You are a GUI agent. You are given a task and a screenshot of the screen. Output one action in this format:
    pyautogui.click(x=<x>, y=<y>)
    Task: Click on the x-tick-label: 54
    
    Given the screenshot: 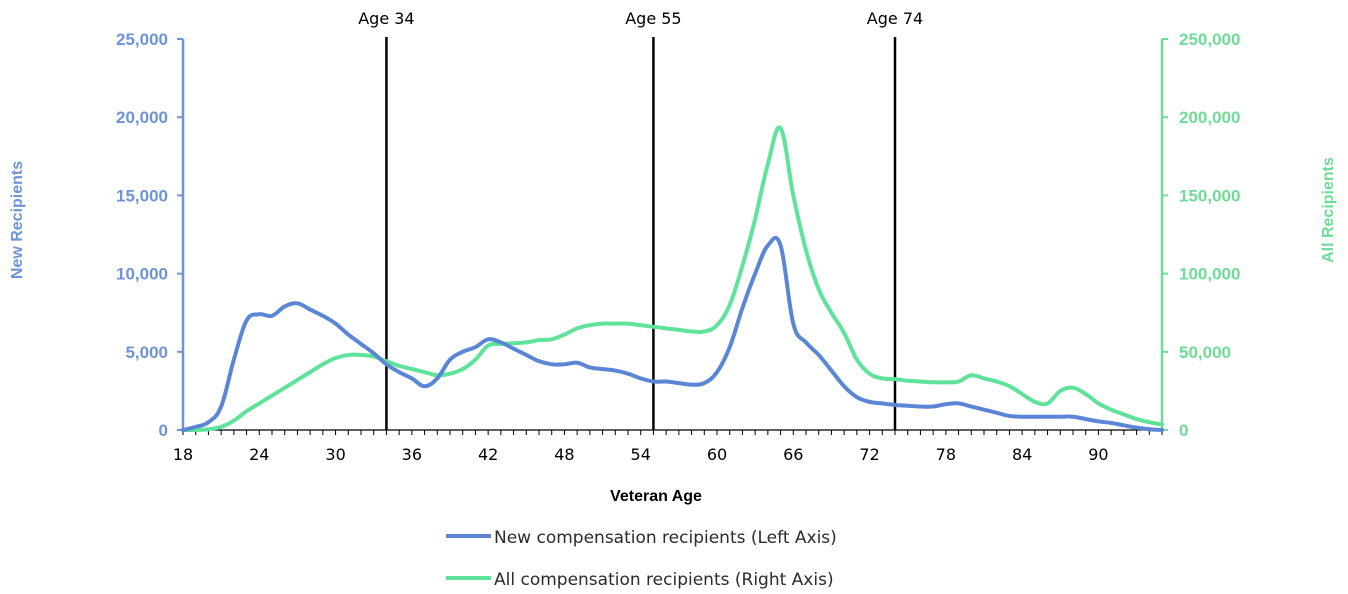 What is the action you would take?
    pyautogui.click(x=641, y=454)
    